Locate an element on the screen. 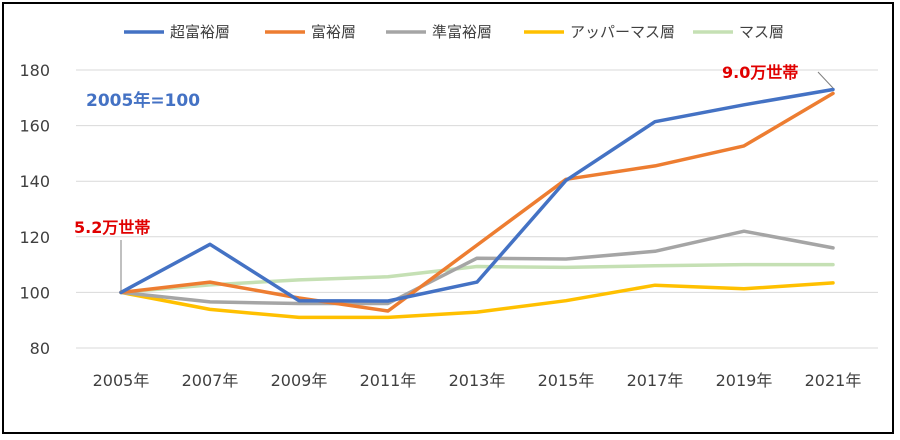  x-tick-label: 2009年 is located at coordinates (299, 380).